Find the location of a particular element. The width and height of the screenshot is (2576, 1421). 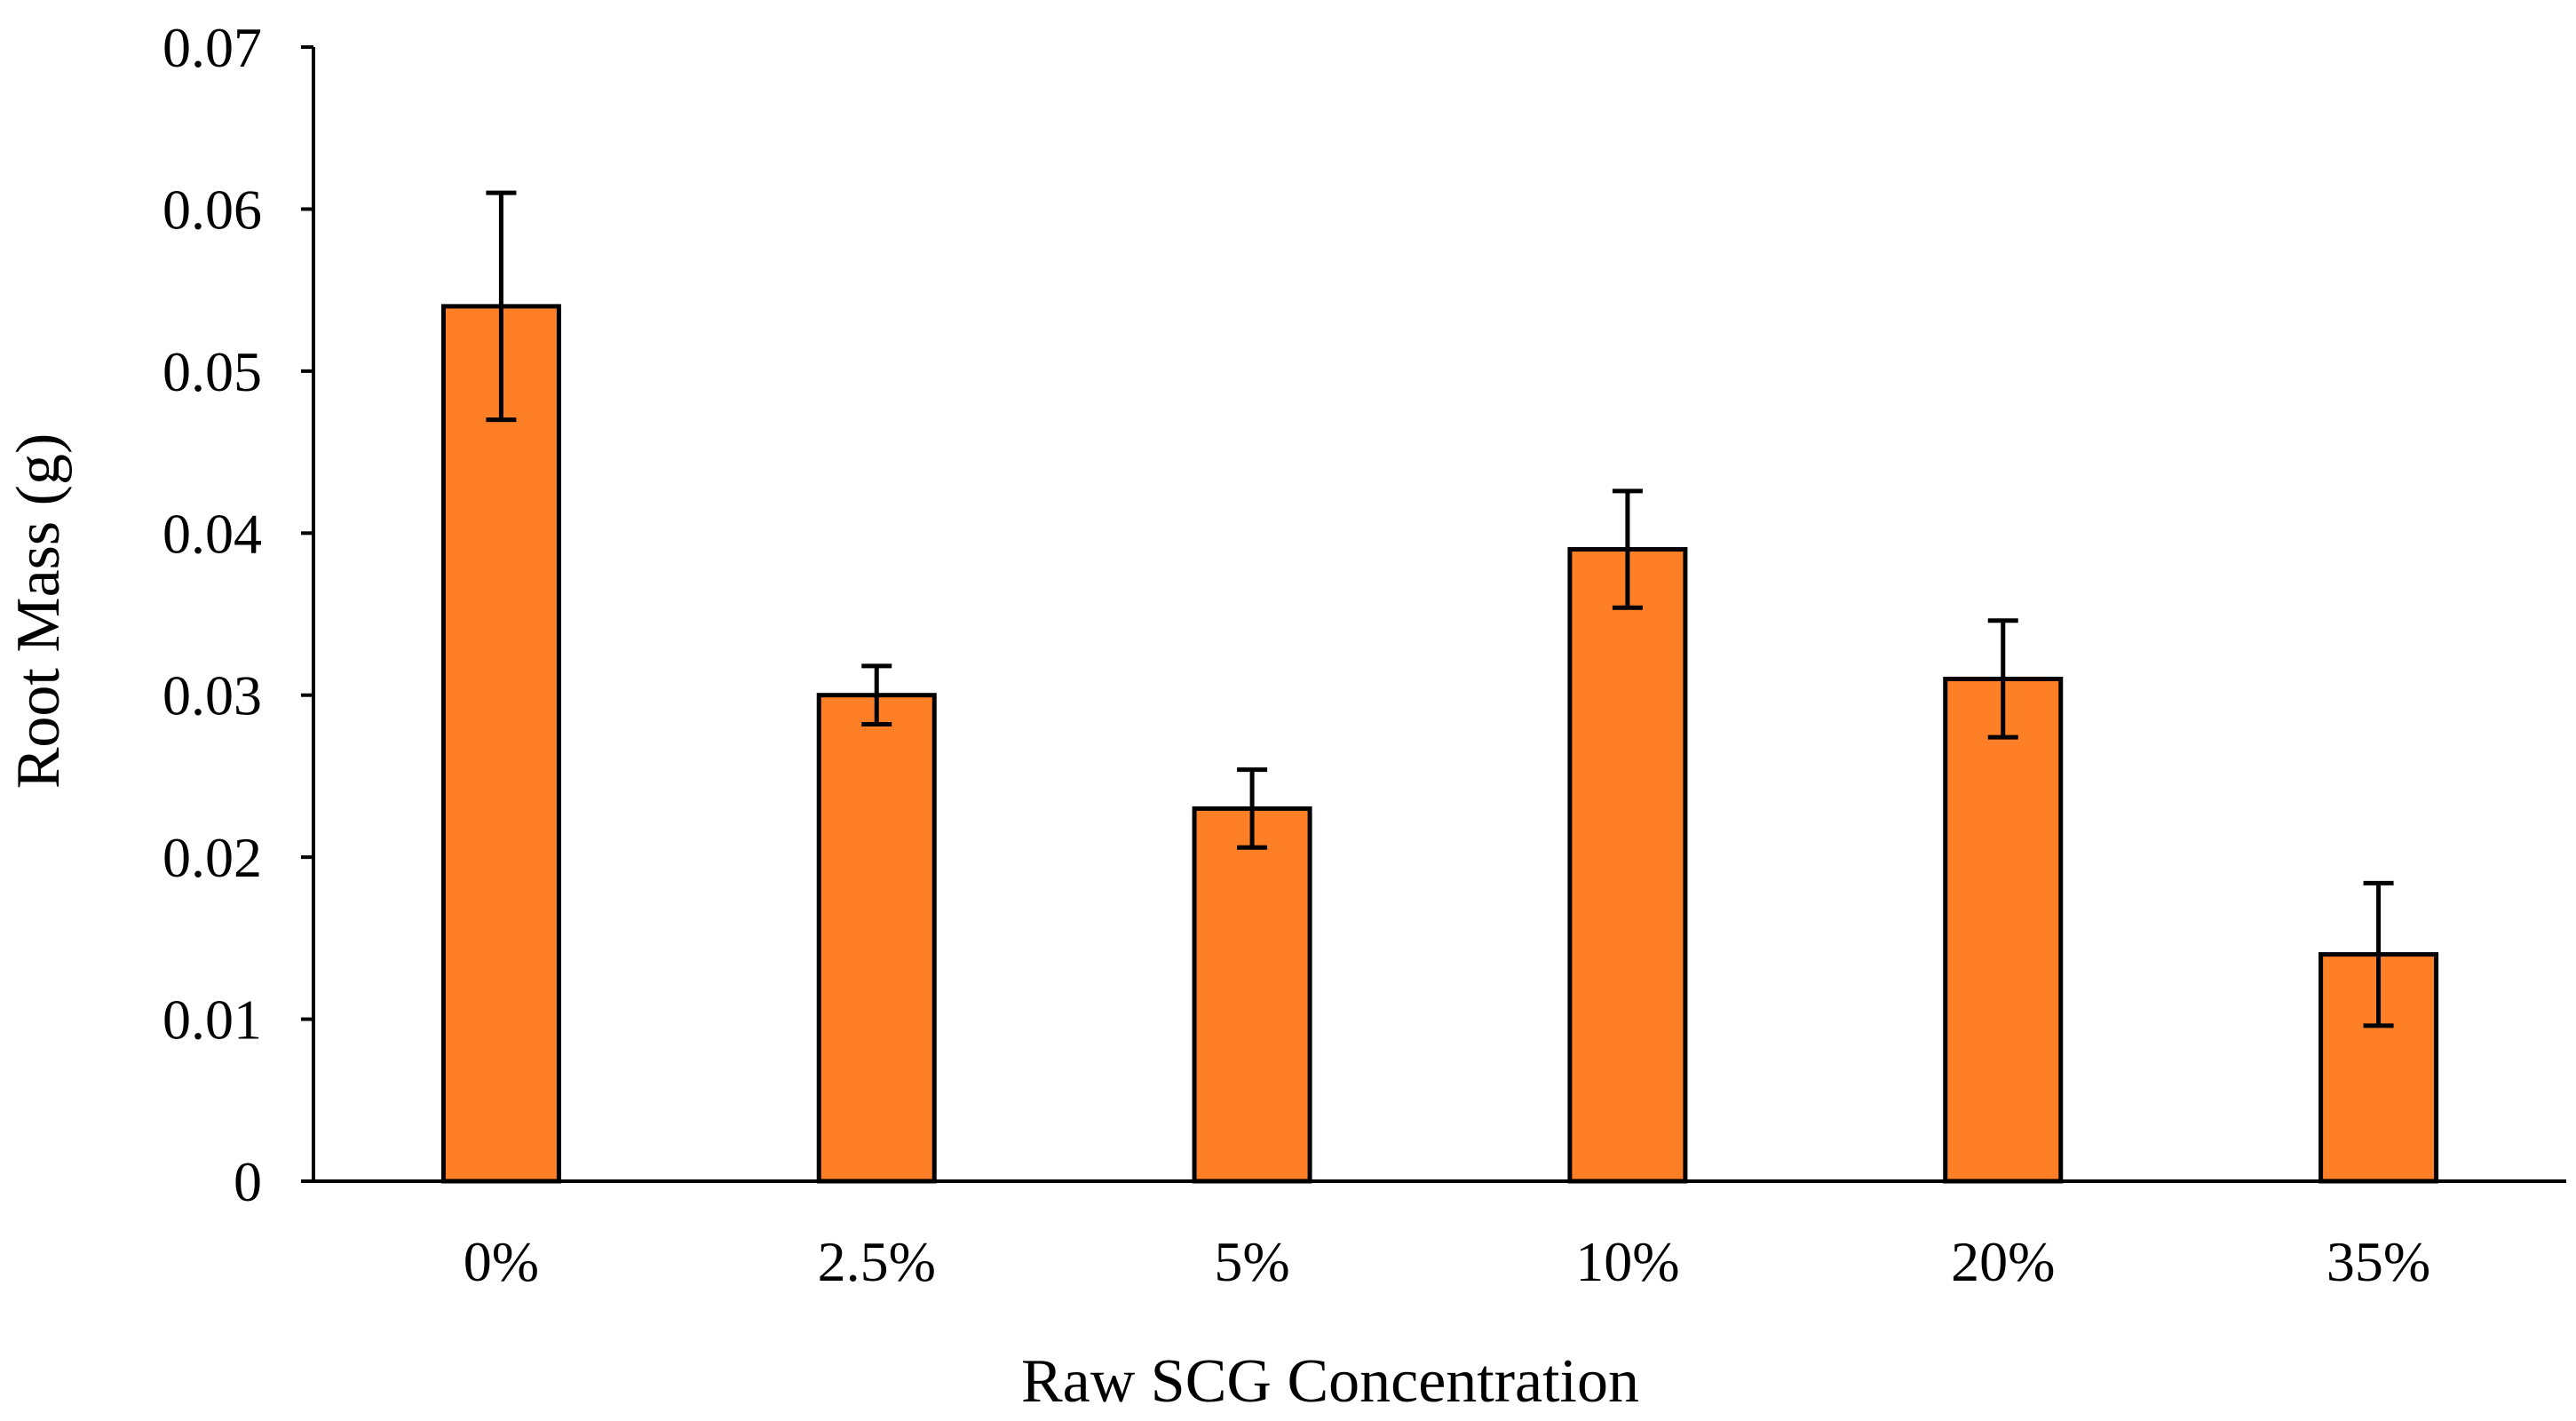

y-tick-label: 0 is located at coordinates (248, 1181).